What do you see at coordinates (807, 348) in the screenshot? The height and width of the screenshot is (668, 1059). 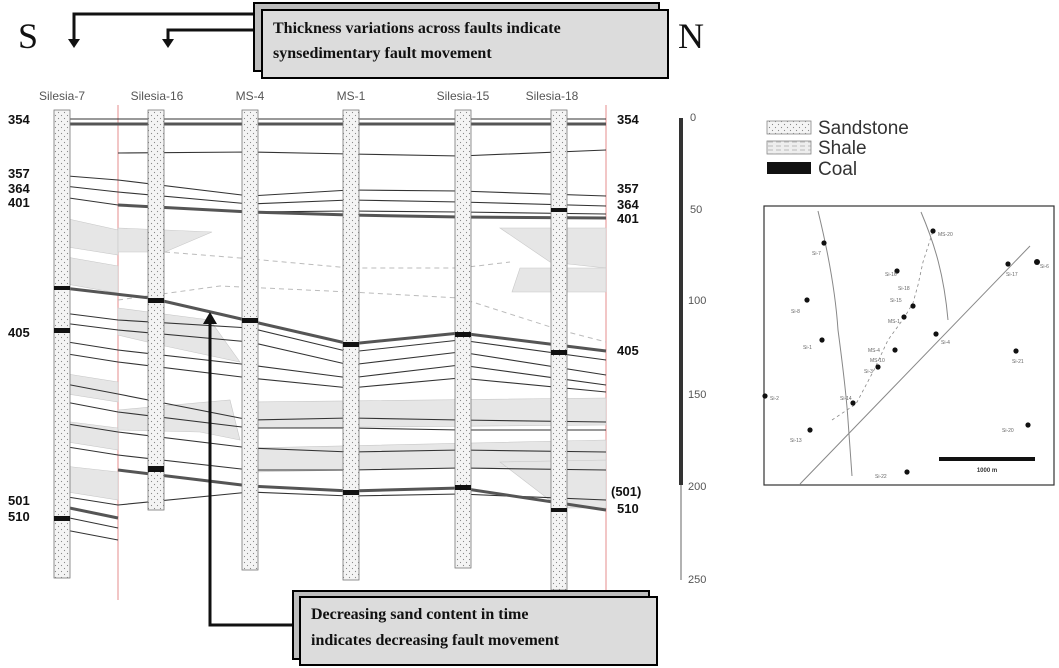 I see `map-label-si-1: Si-1` at bounding box center [807, 348].